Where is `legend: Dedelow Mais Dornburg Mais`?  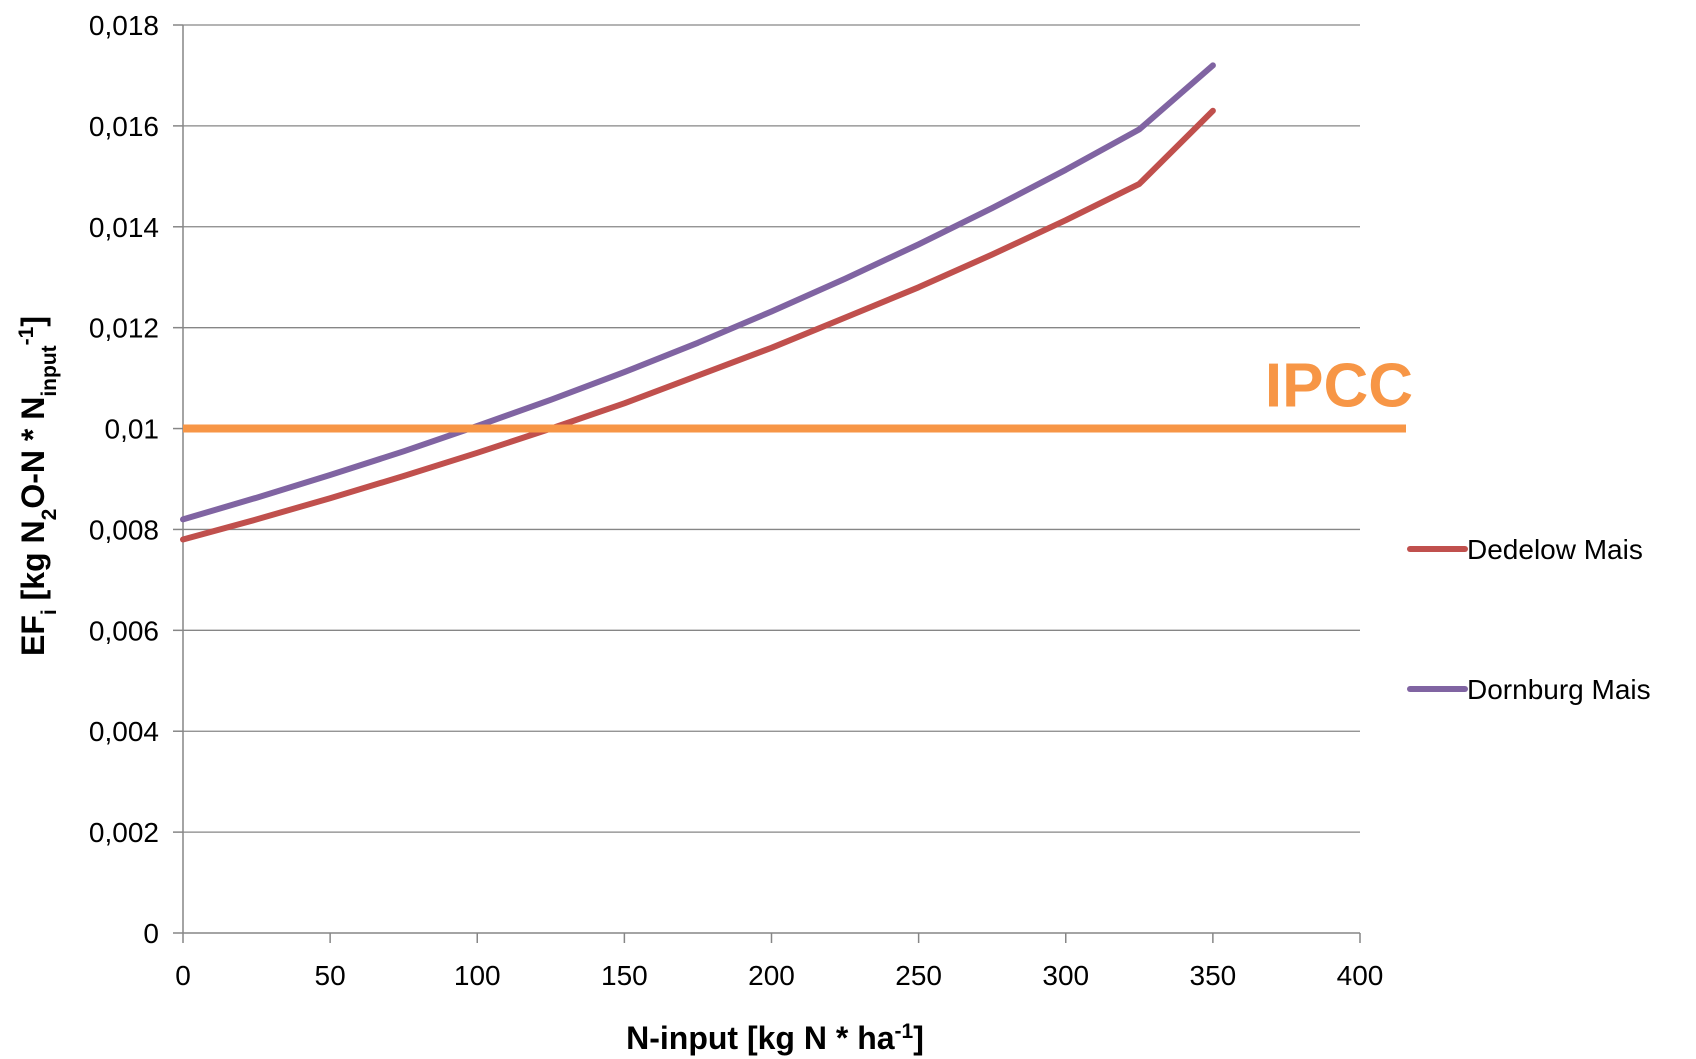
legend: Dedelow Mais Dornburg Mais is located at coordinates (1529, 619).